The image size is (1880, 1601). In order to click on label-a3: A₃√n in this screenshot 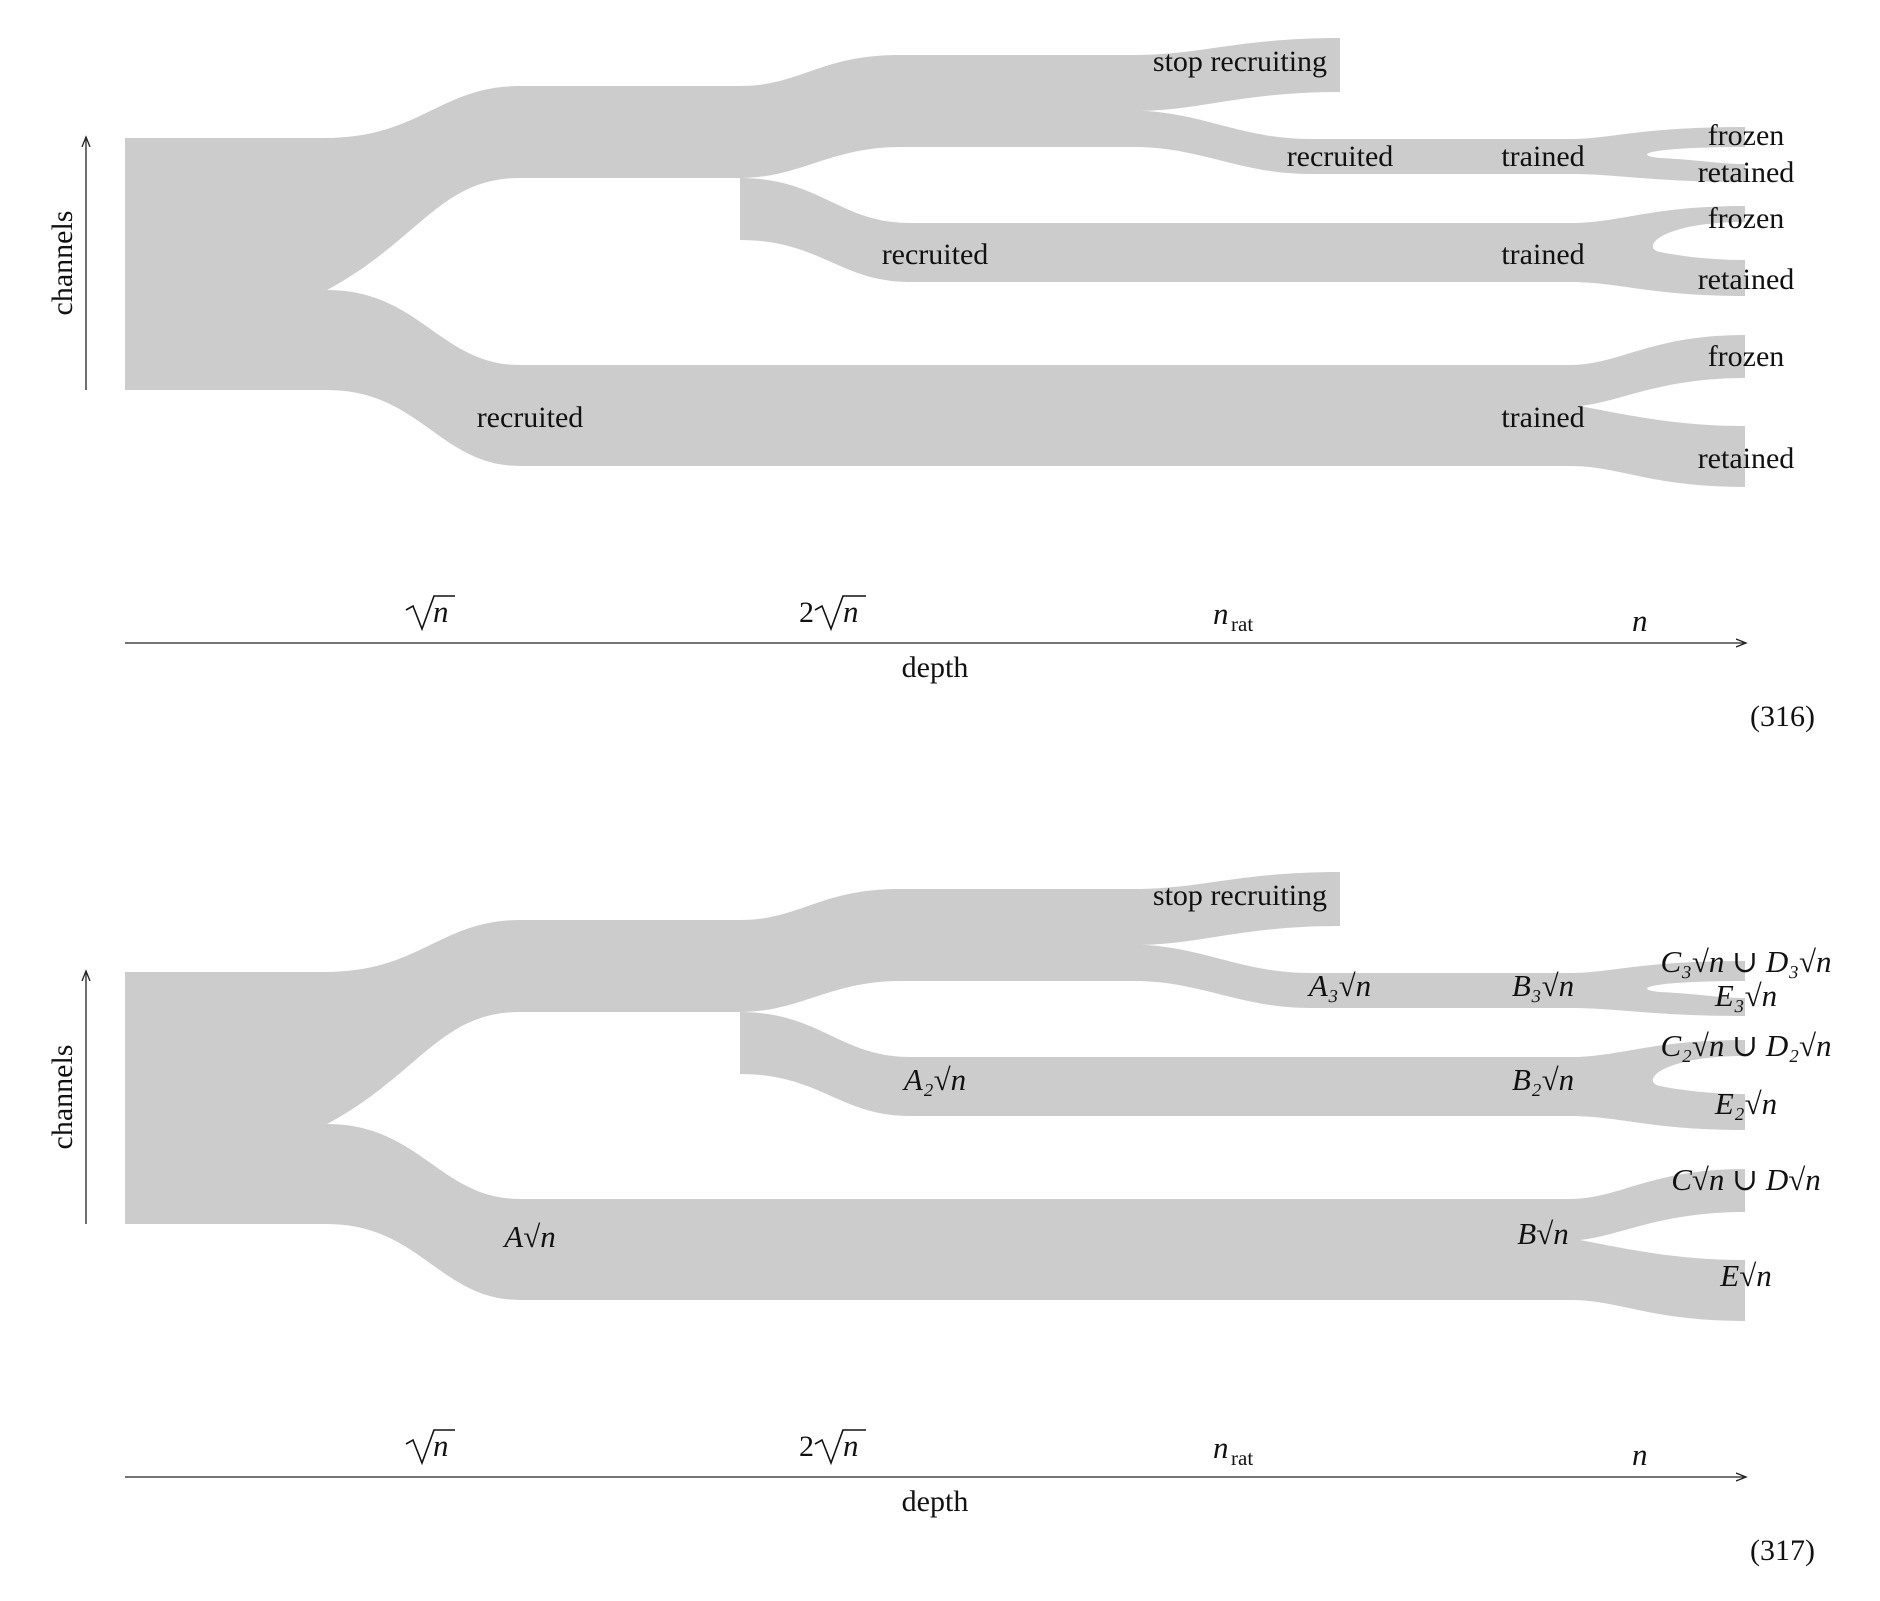, I will do `click(1339, 985)`.